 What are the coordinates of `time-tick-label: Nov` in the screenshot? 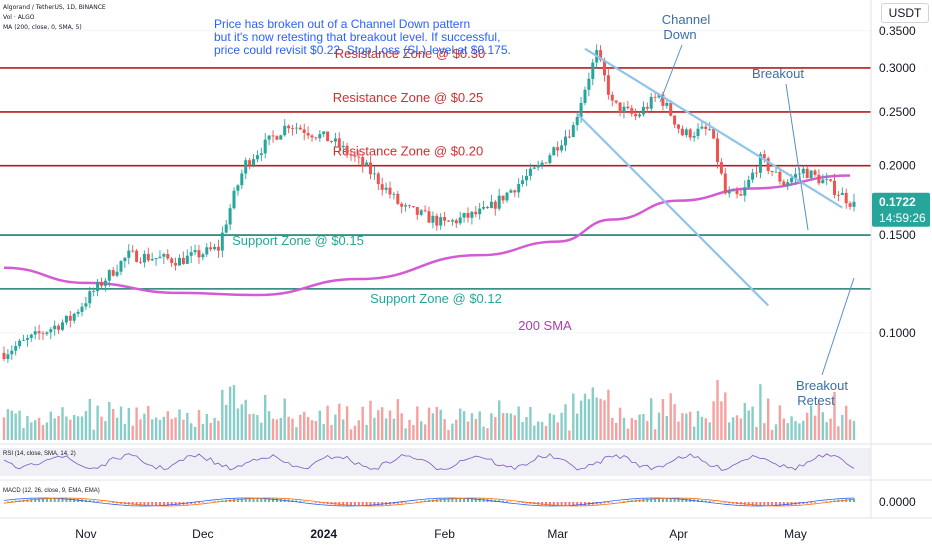 It's located at (85, 534).